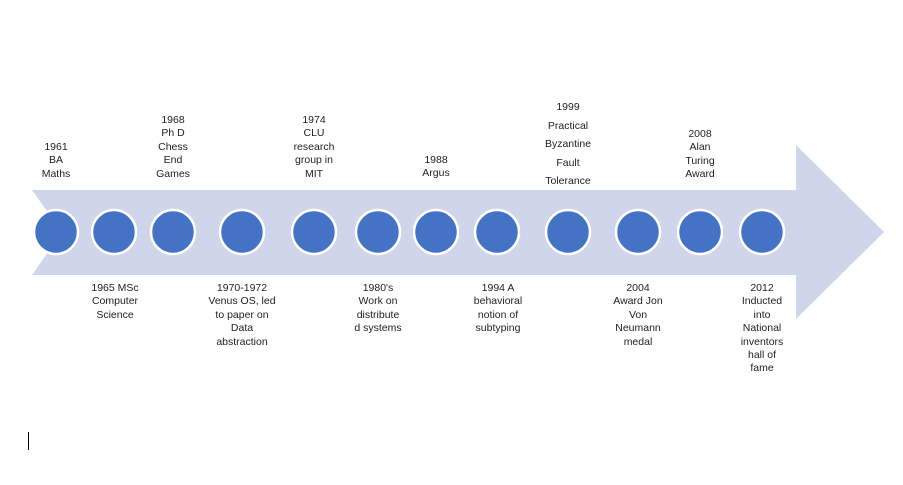  Describe the element at coordinates (498, 308) in the screenshot. I see `milestone-label-1994: 1994 A behavioral notion of subtyping` at that location.